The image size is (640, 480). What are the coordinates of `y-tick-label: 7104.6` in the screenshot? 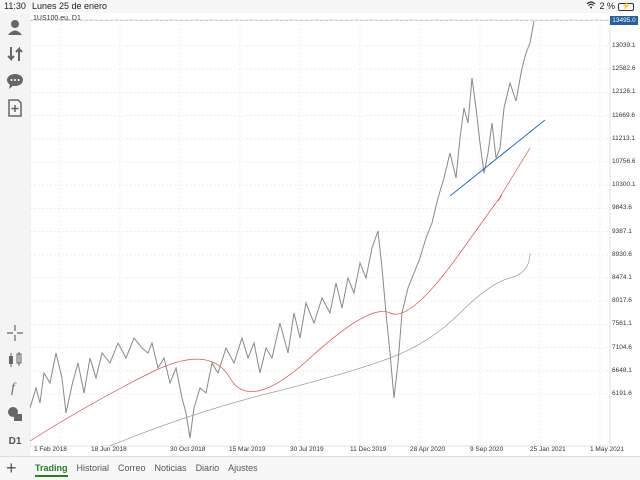 It's located at (622, 347).